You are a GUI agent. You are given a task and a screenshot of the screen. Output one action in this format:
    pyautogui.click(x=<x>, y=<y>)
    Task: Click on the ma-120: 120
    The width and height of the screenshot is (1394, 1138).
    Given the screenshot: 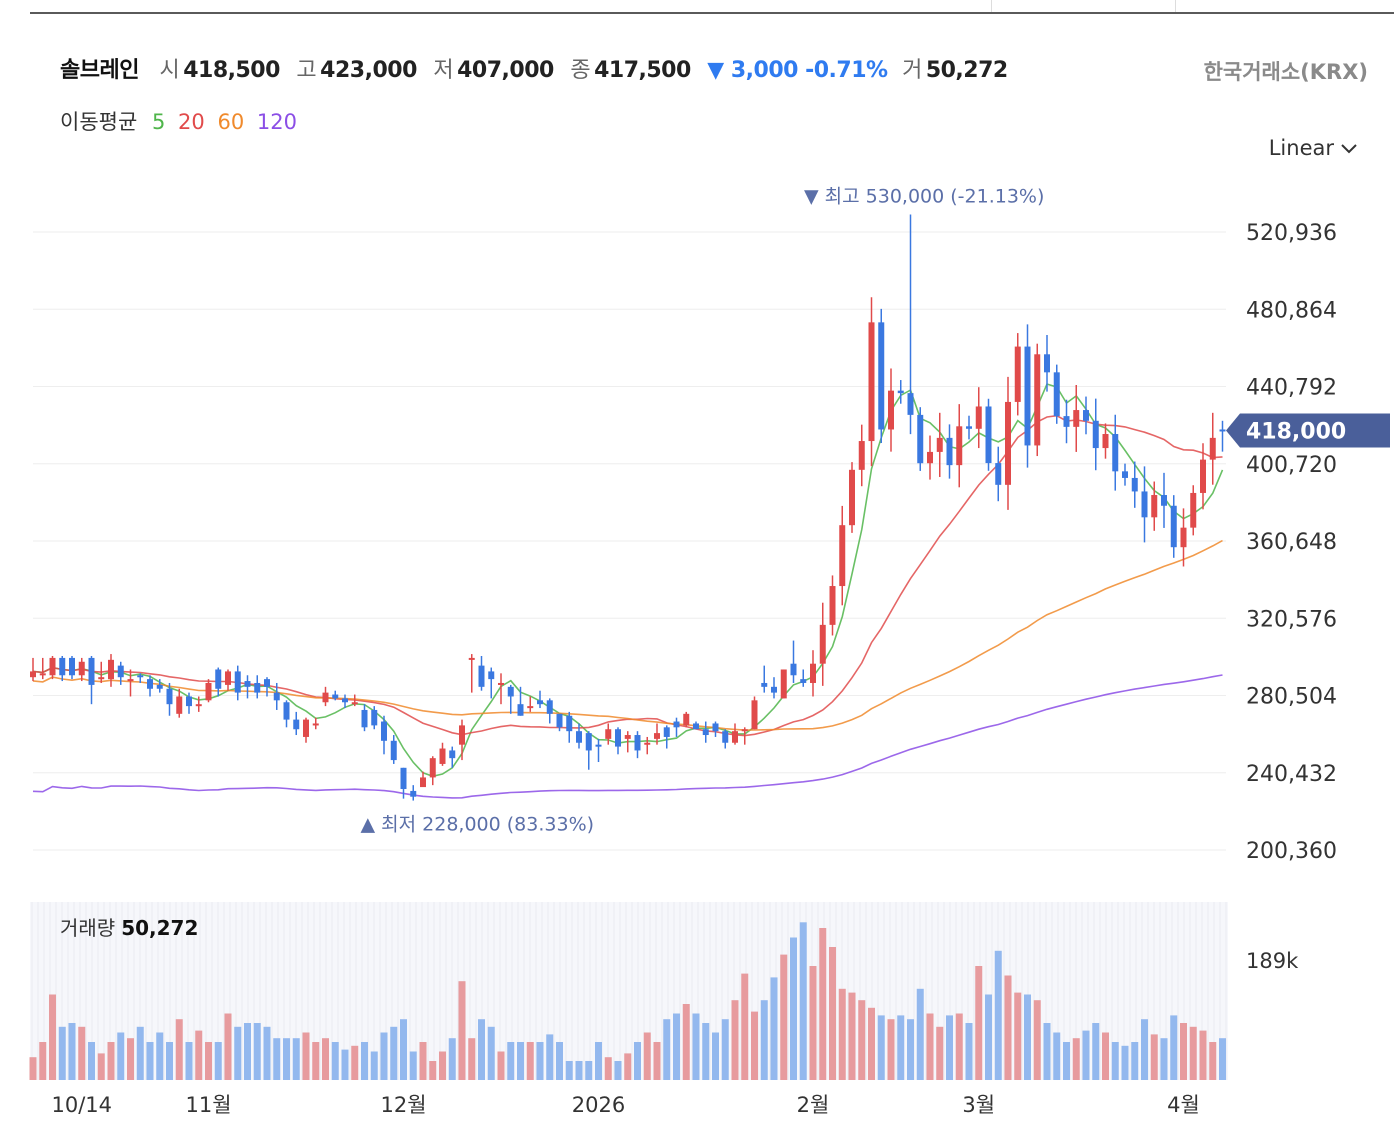 What is the action you would take?
    pyautogui.click(x=276, y=122)
    